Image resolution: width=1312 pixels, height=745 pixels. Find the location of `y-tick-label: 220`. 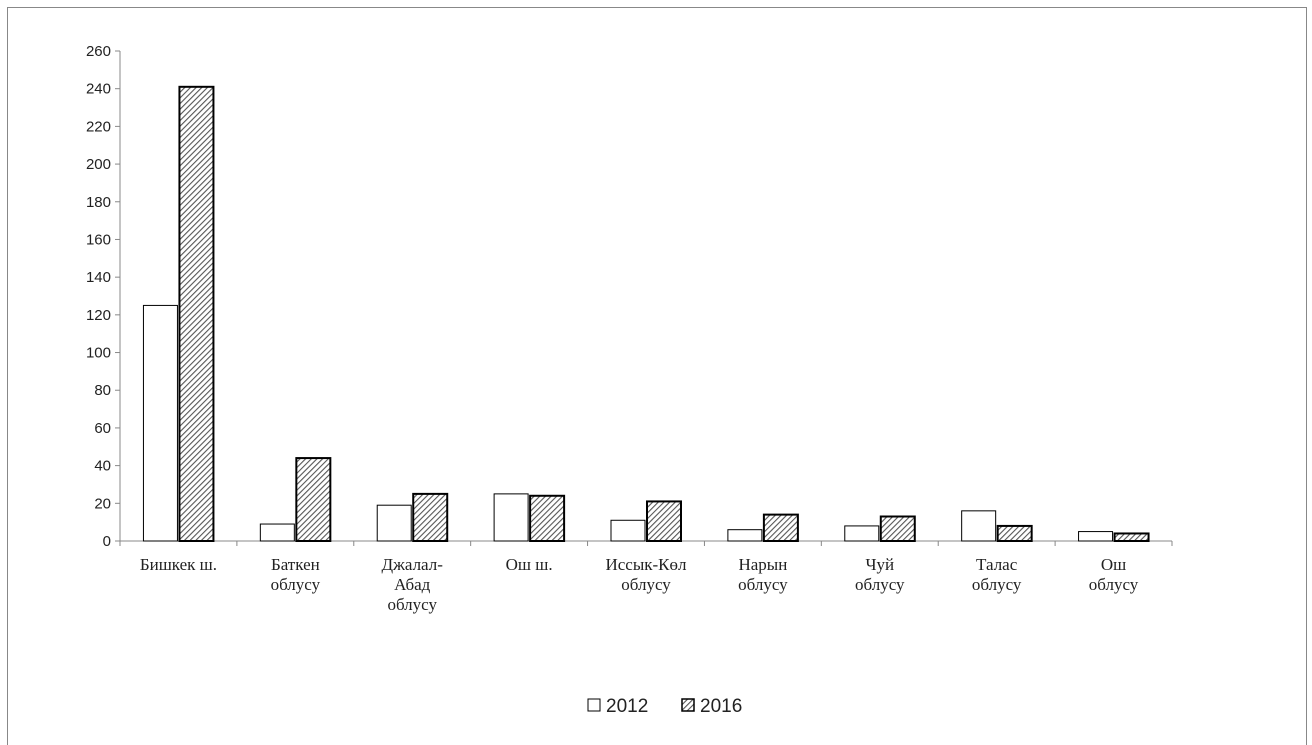

y-tick-label: 220 is located at coordinates (98, 126).